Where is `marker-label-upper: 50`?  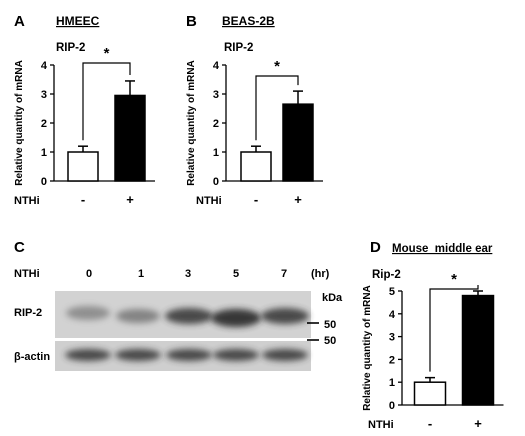 marker-label-upper: 50 is located at coordinates (330, 325).